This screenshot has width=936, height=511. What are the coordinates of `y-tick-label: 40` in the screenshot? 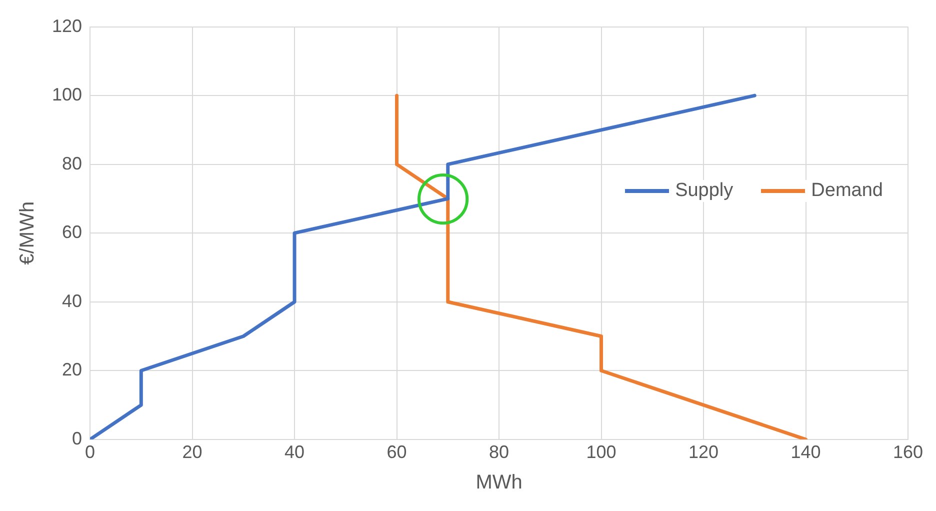 It's located at (72, 300).